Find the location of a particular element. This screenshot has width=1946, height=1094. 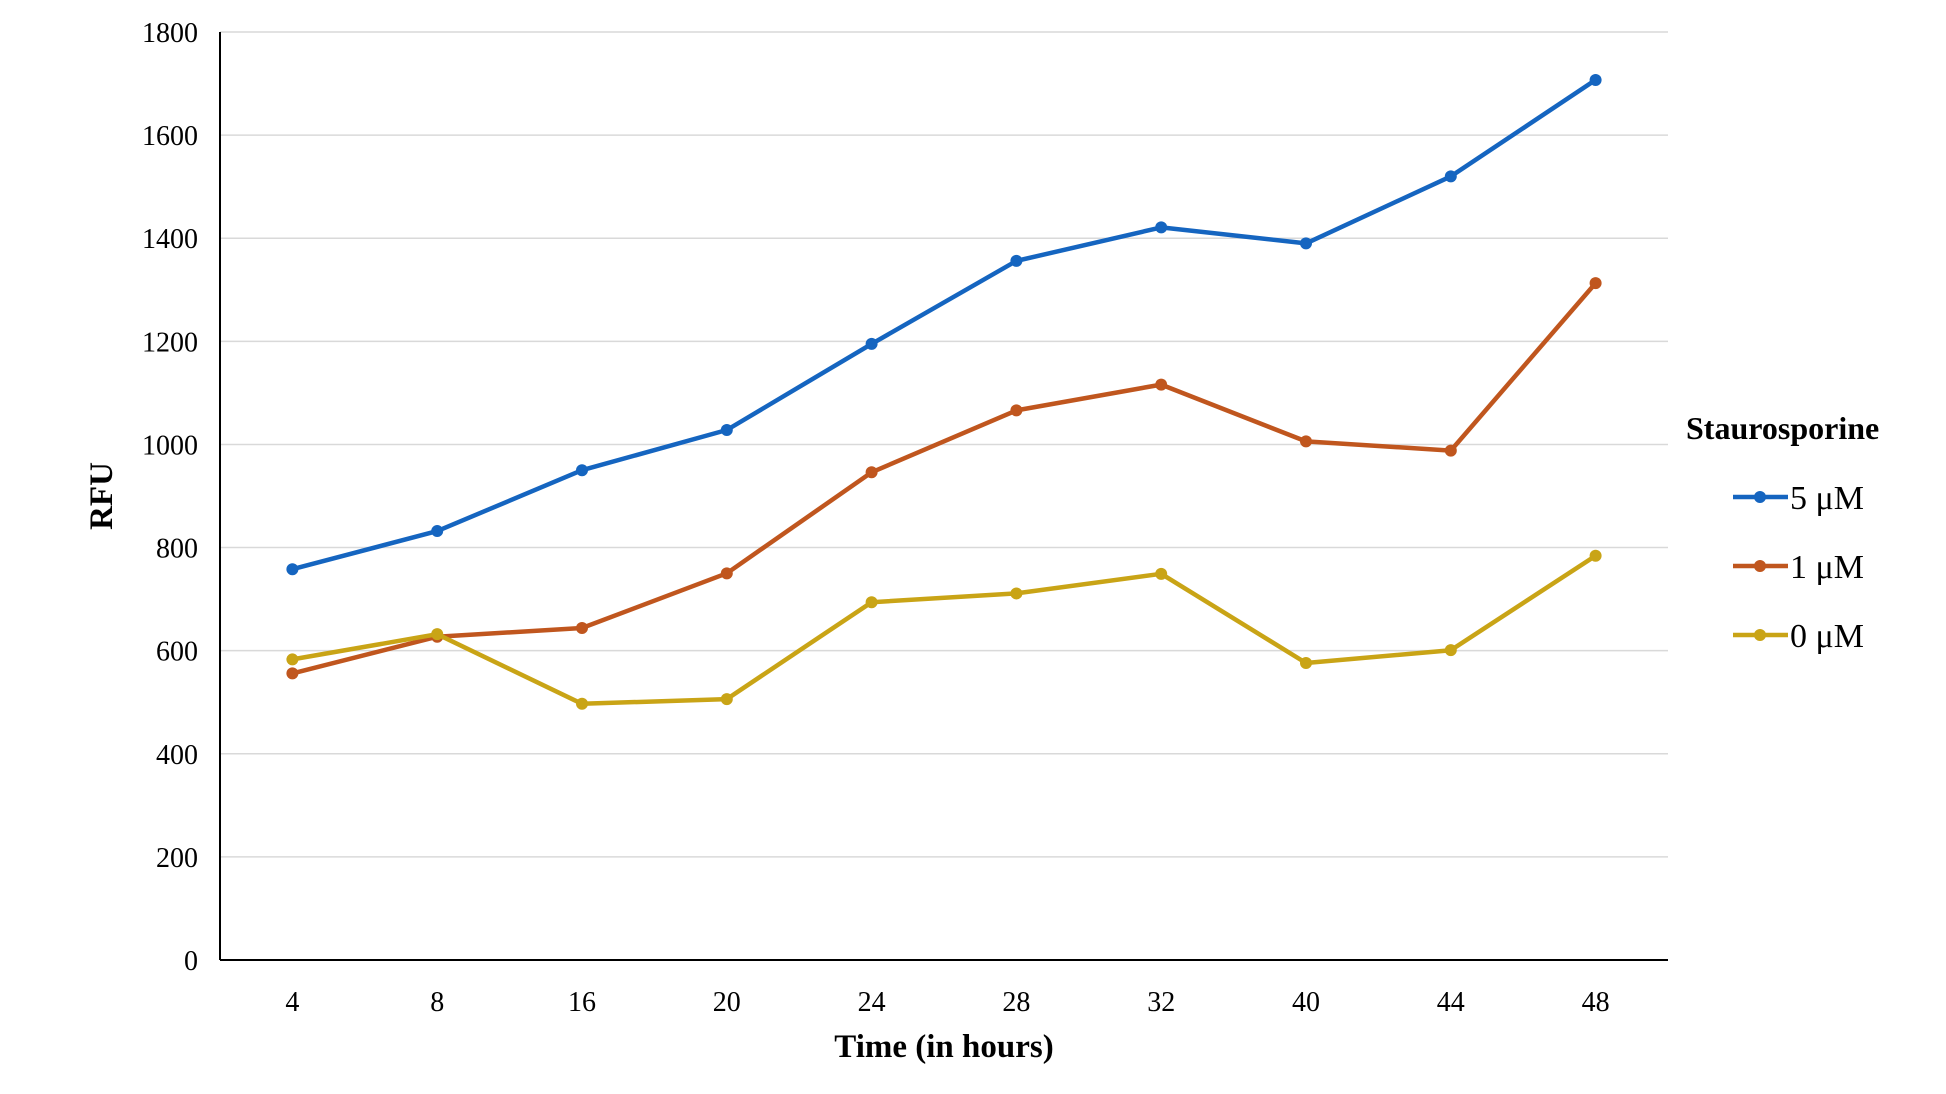

x-tick-label: 16 is located at coordinates (582, 1002).